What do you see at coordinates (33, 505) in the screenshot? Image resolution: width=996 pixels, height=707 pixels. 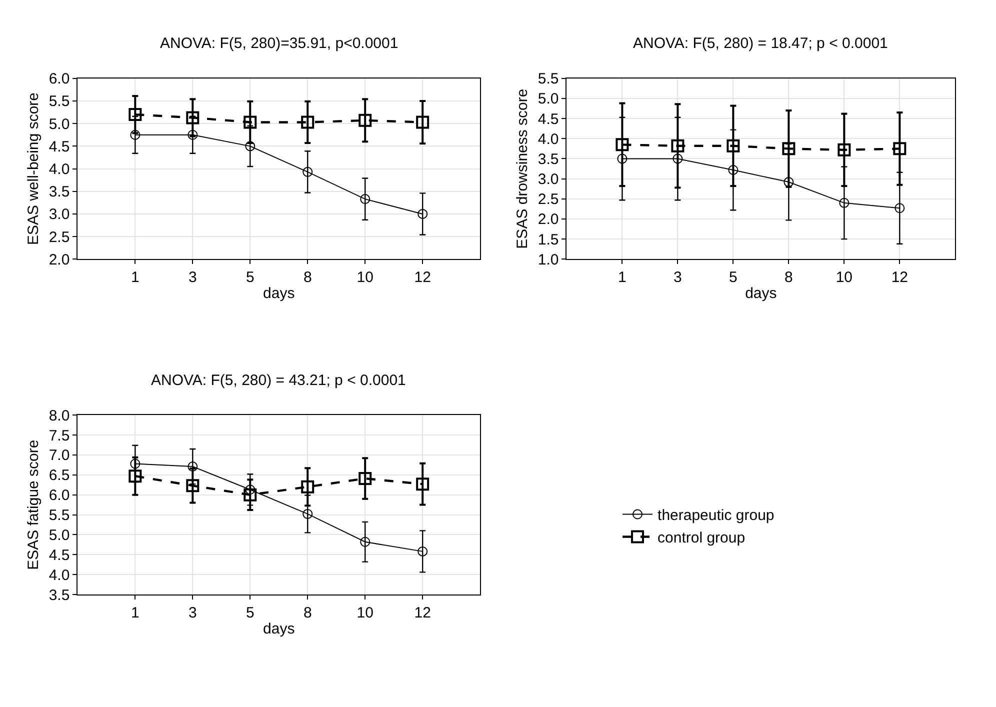 I see `y-axis-title: ESAS fatigue score` at bounding box center [33, 505].